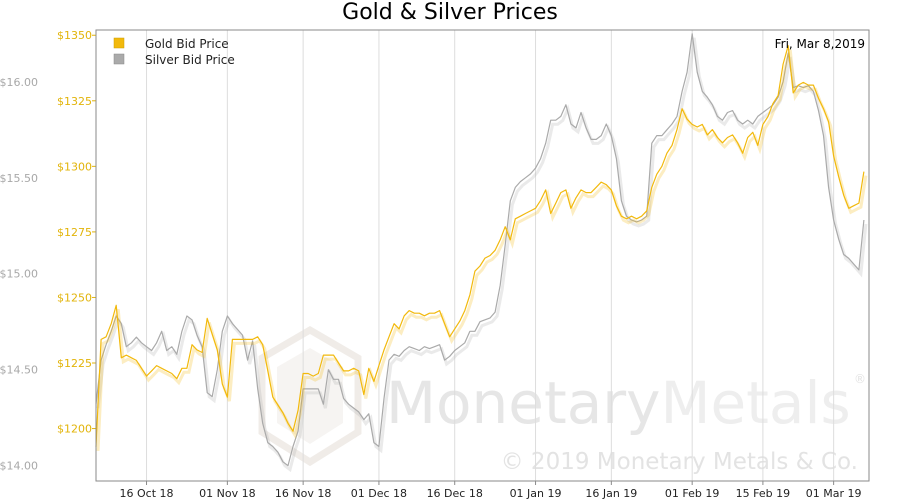 This screenshot has width=900, height=500. What do you see at coordinates (763, 493) in the screenshot?
I see `x-tick-label: 15 Feb 19` at bounding box center [763, 493].